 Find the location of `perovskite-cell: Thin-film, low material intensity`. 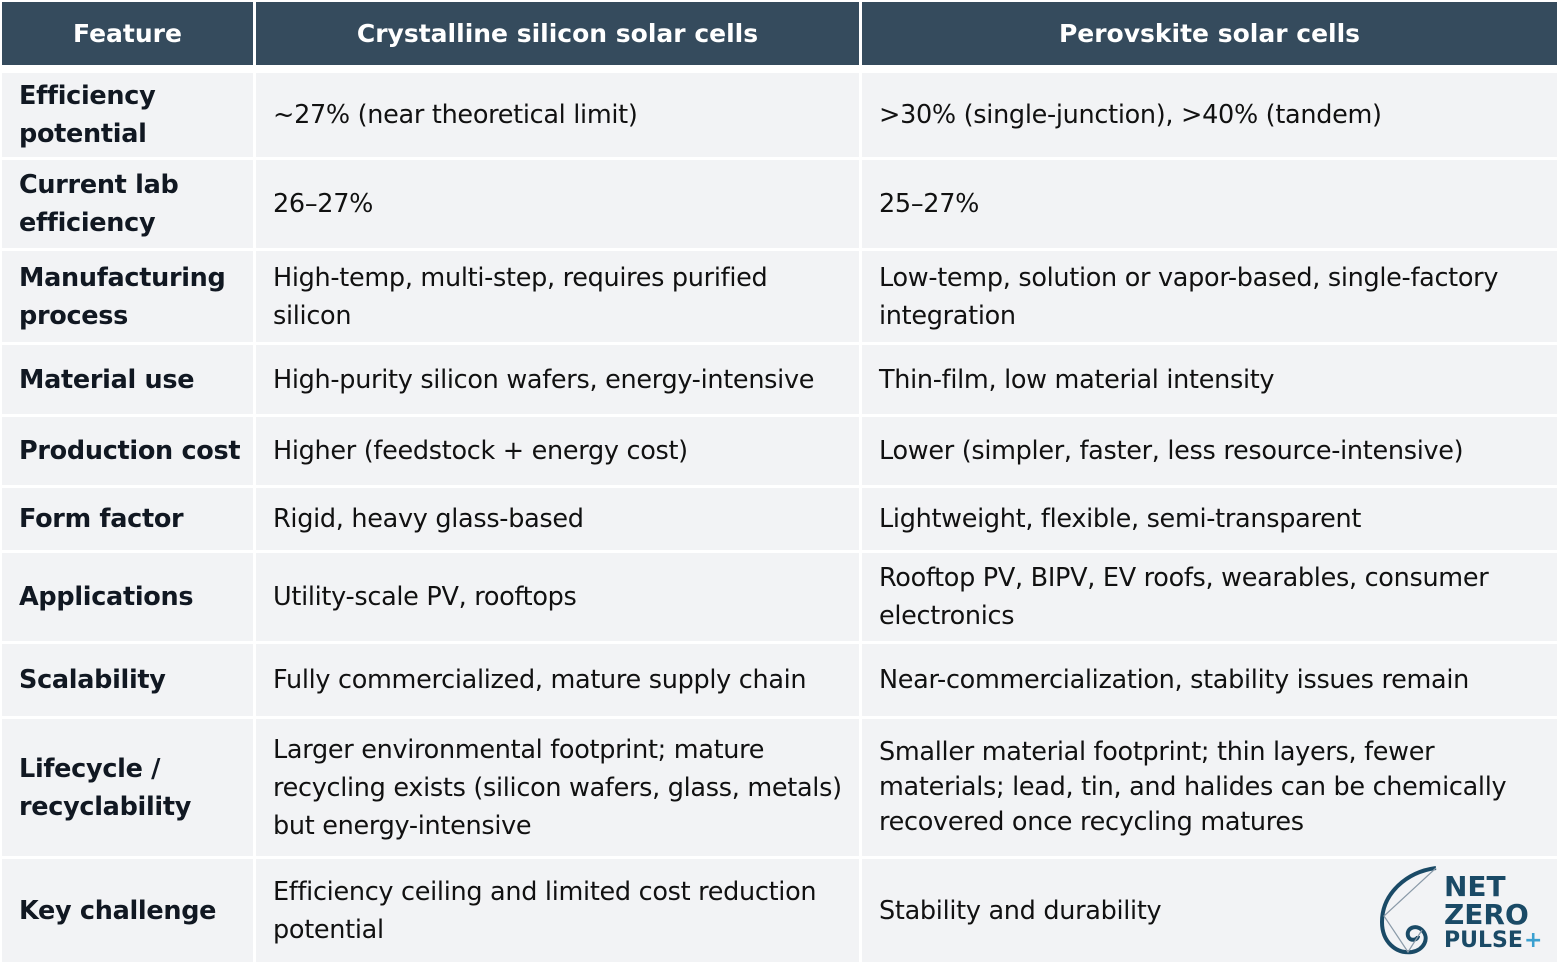

perovskite-cell: Thin-film, low material intensity is located at coordinates (1208, 378).